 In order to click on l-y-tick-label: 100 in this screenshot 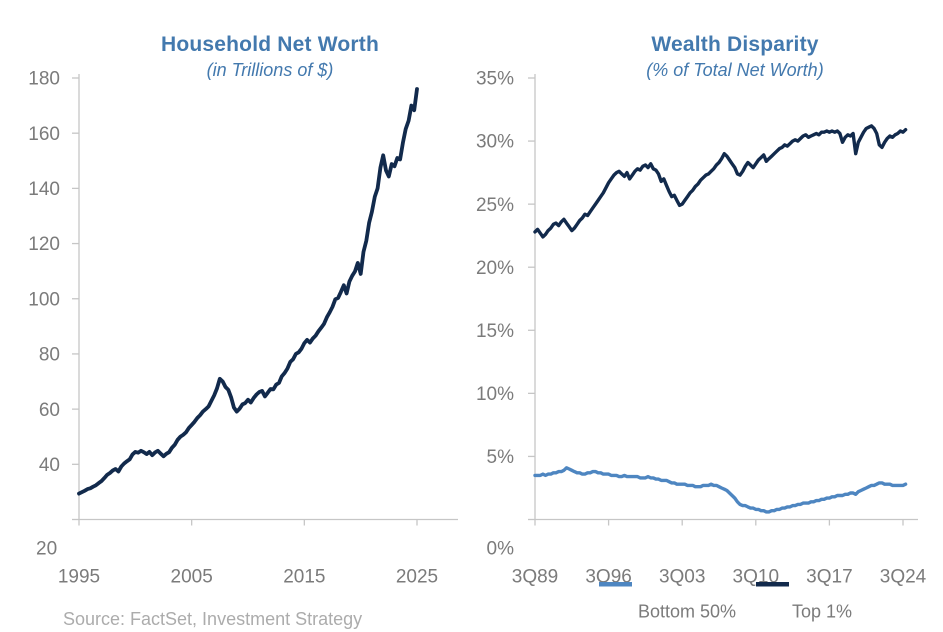, I will do `click(44, 299)`.